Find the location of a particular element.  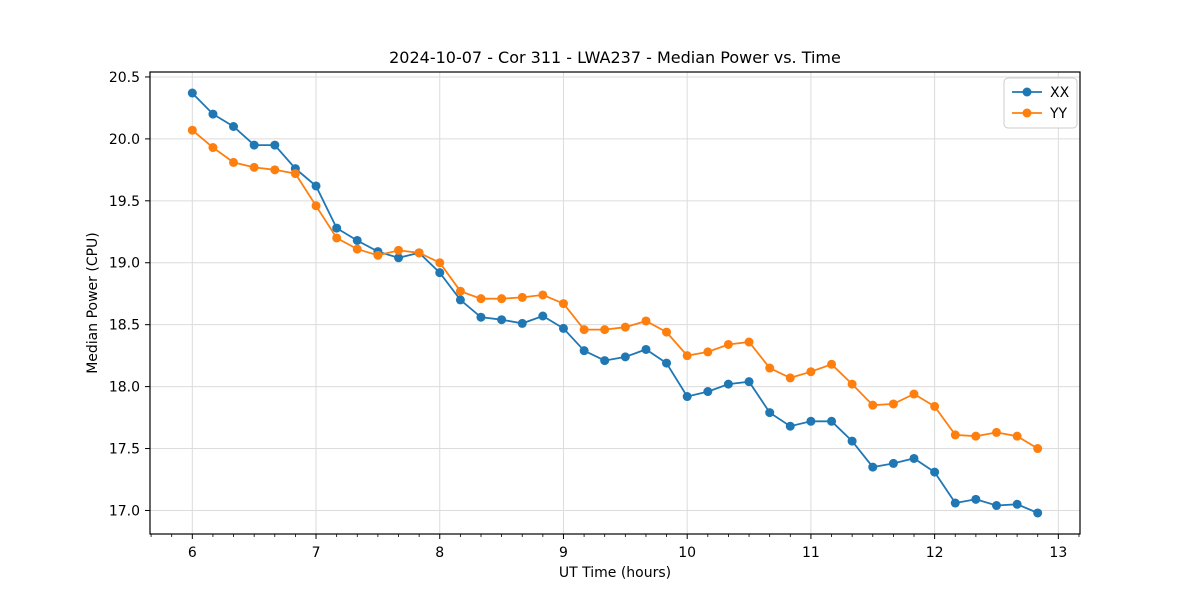

y-tick-label: 17.5 is located at coordinates (124, 450).